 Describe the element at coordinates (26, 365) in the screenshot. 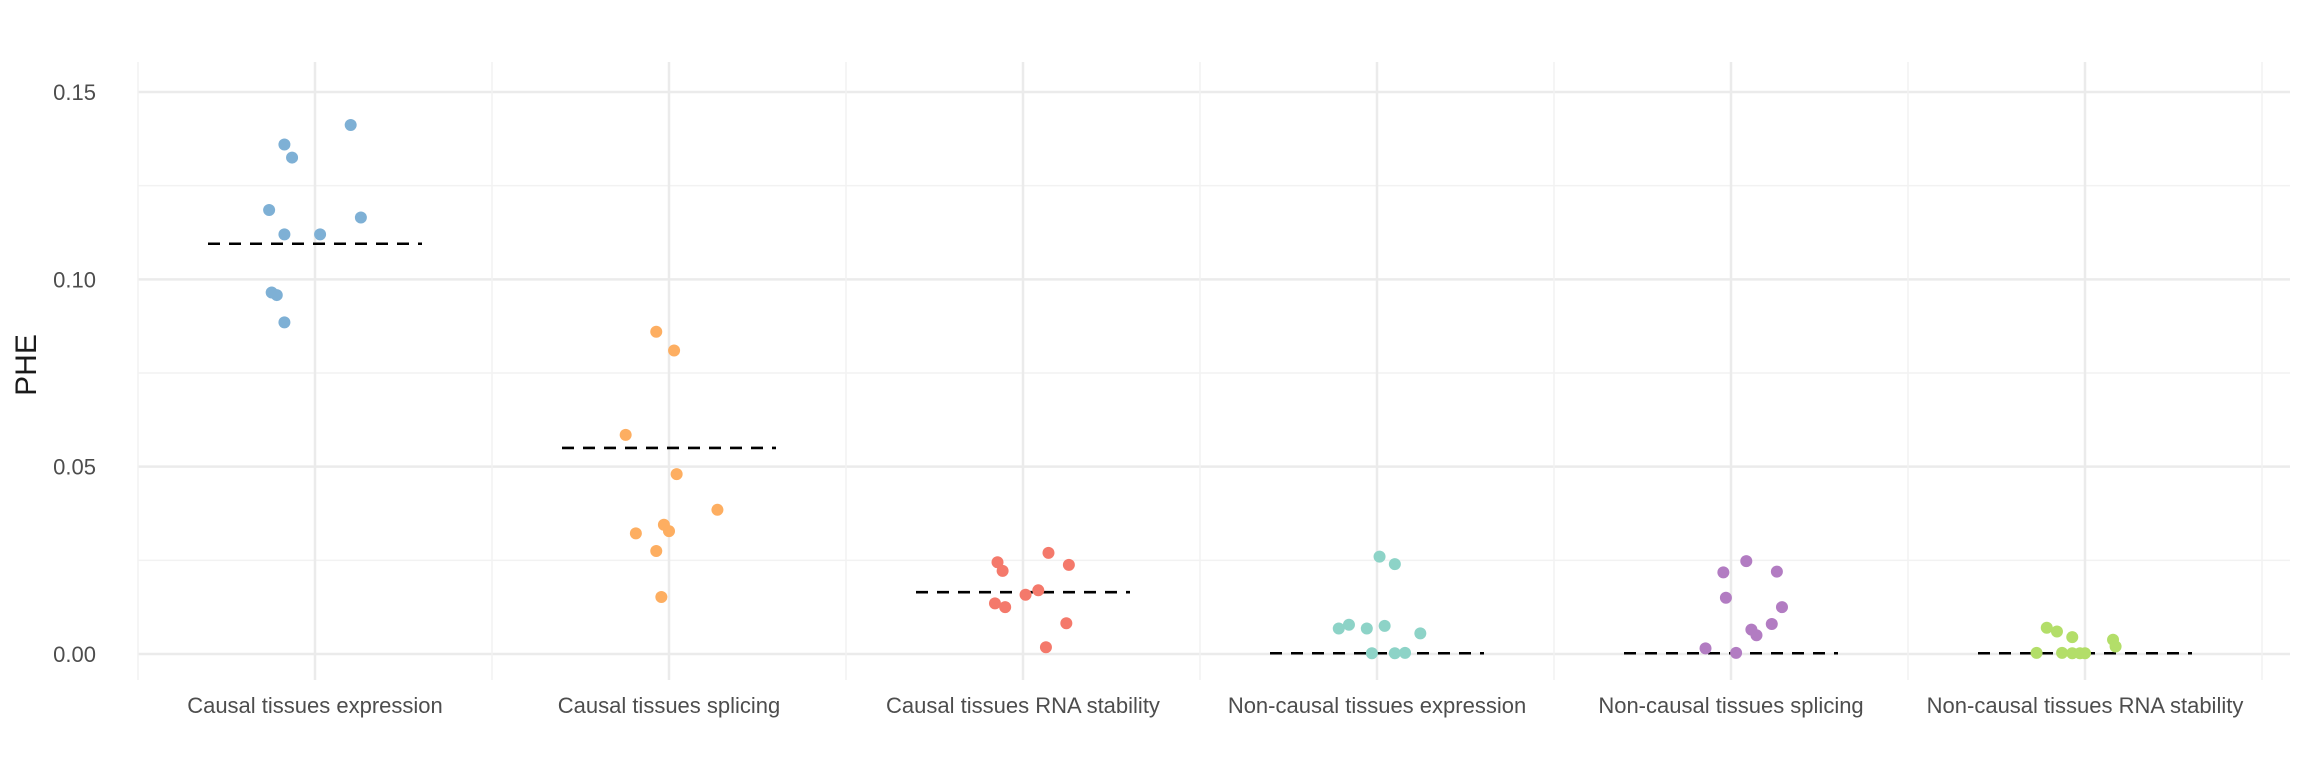

I see `y-axis-title: PHE` at that location.